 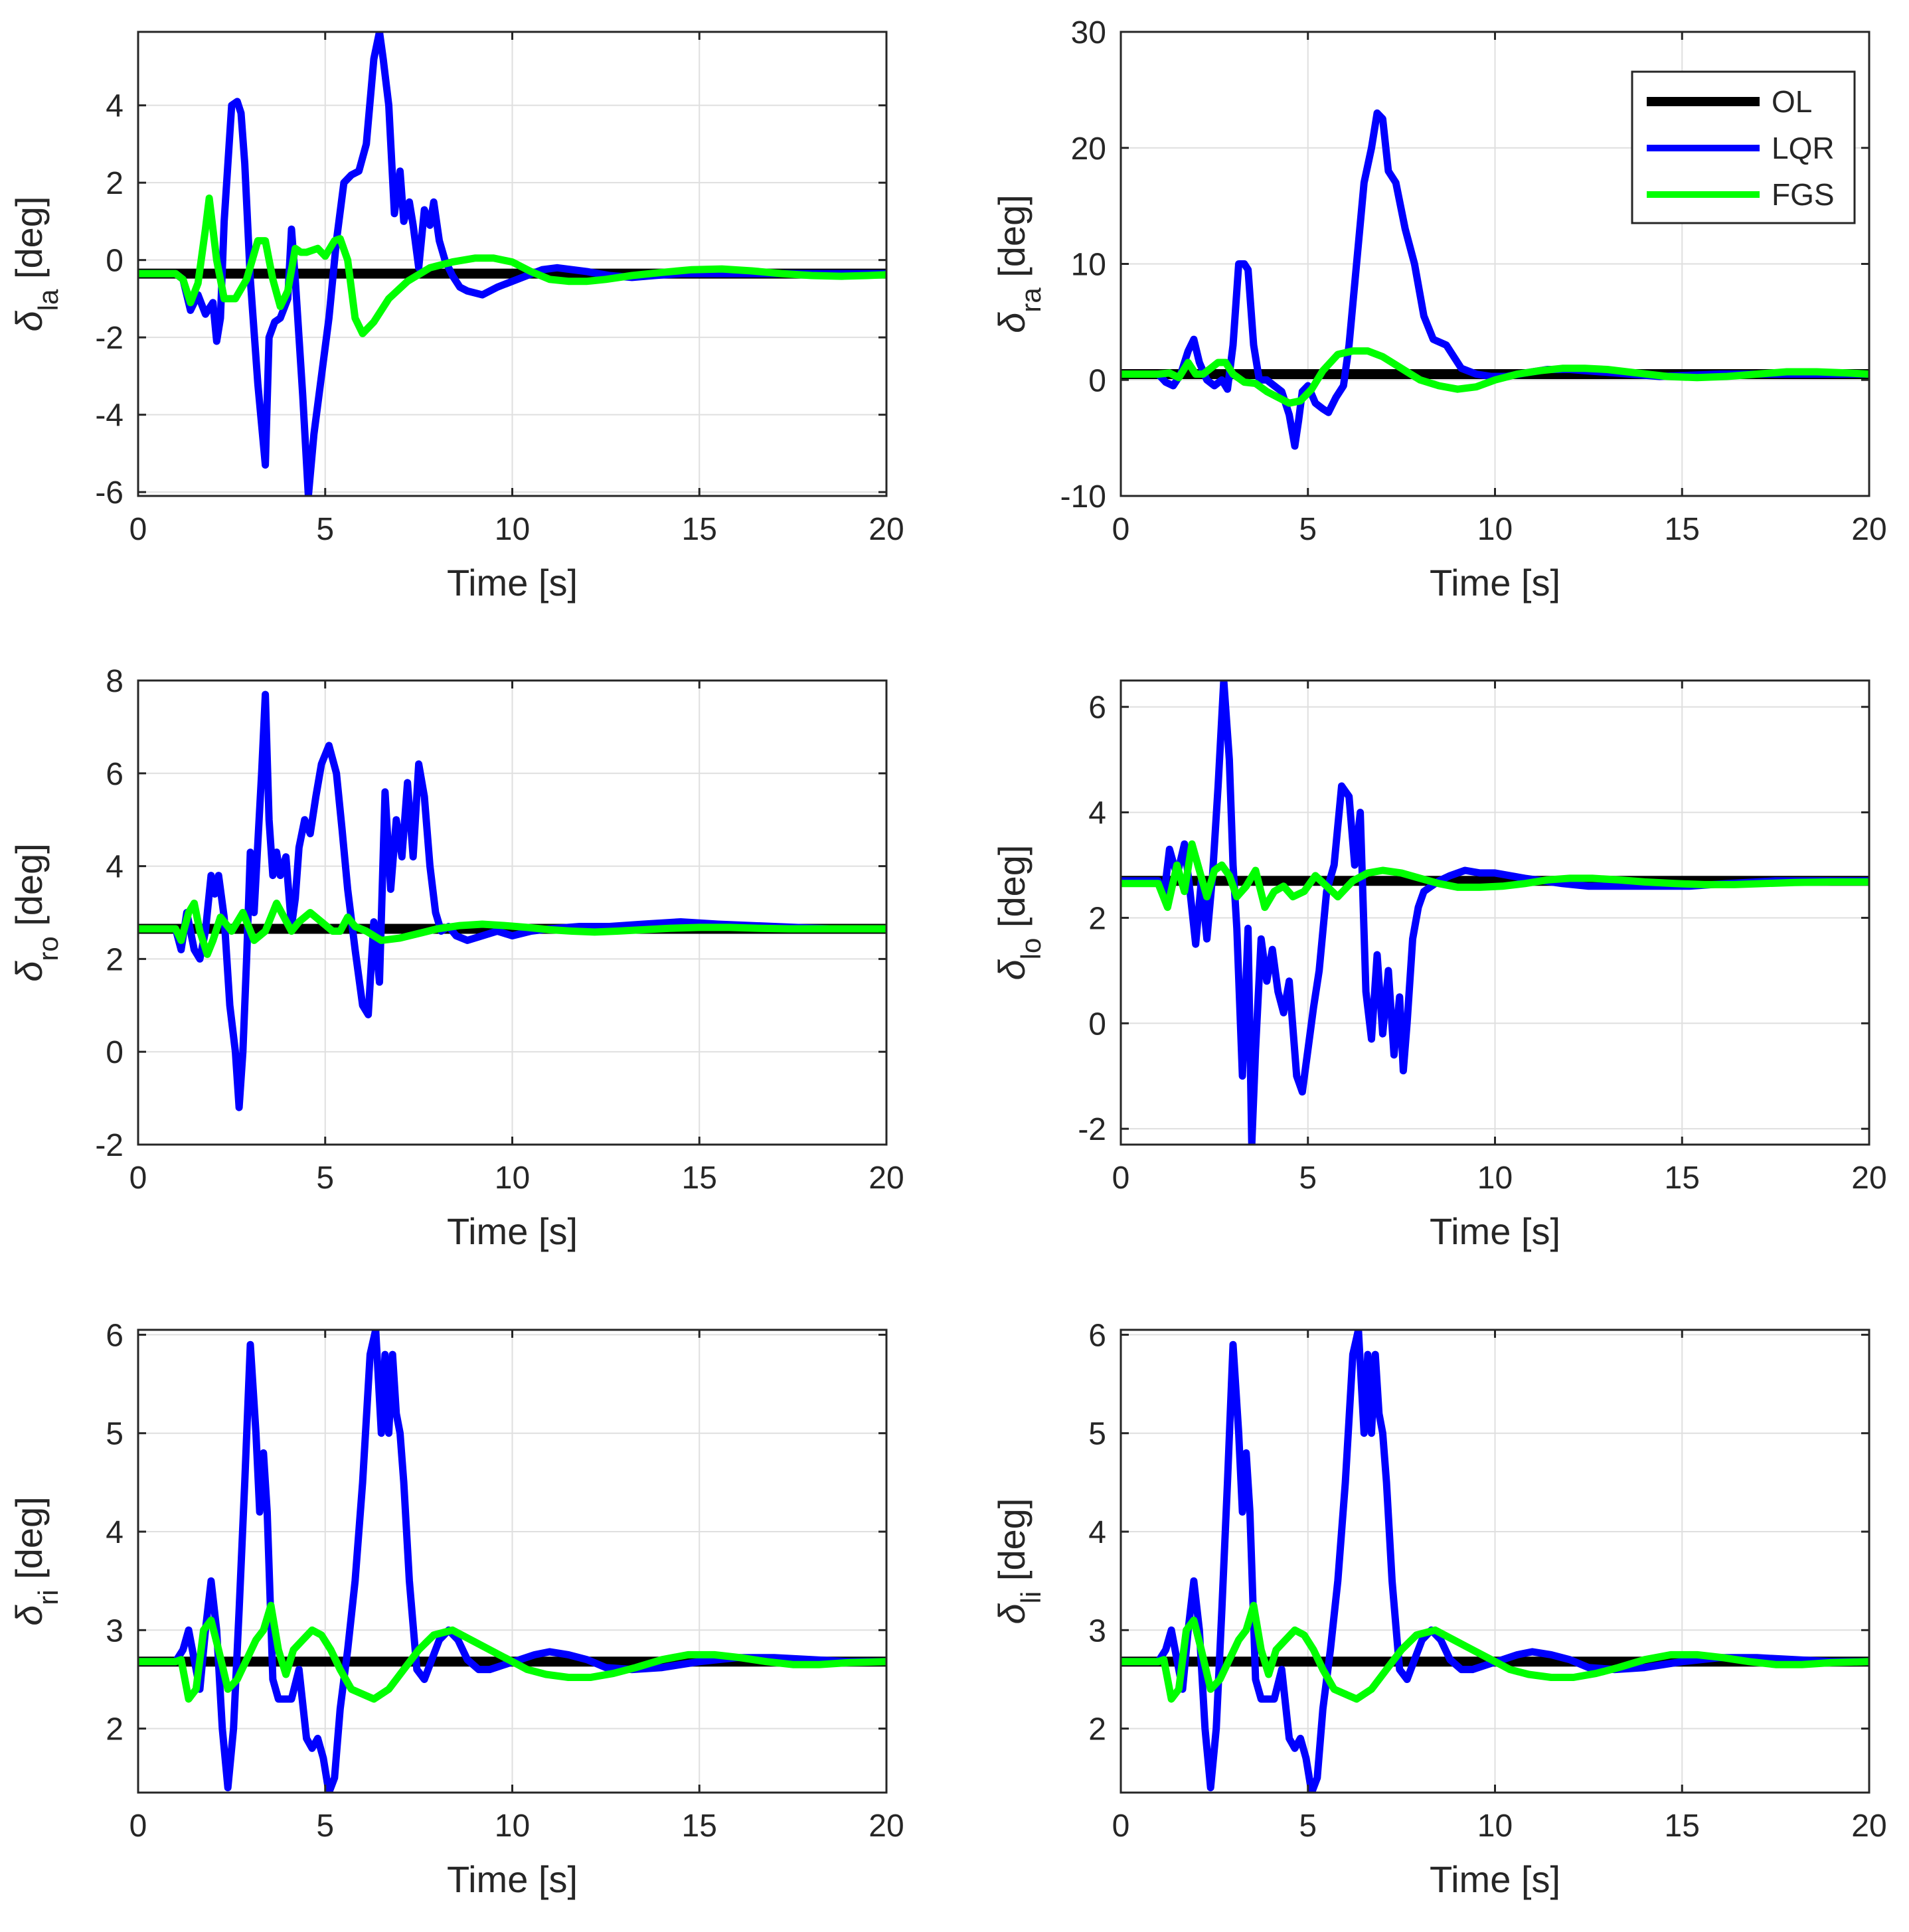 I want to click on y-axis-subscript: ra, so click(x=1030, y=300).